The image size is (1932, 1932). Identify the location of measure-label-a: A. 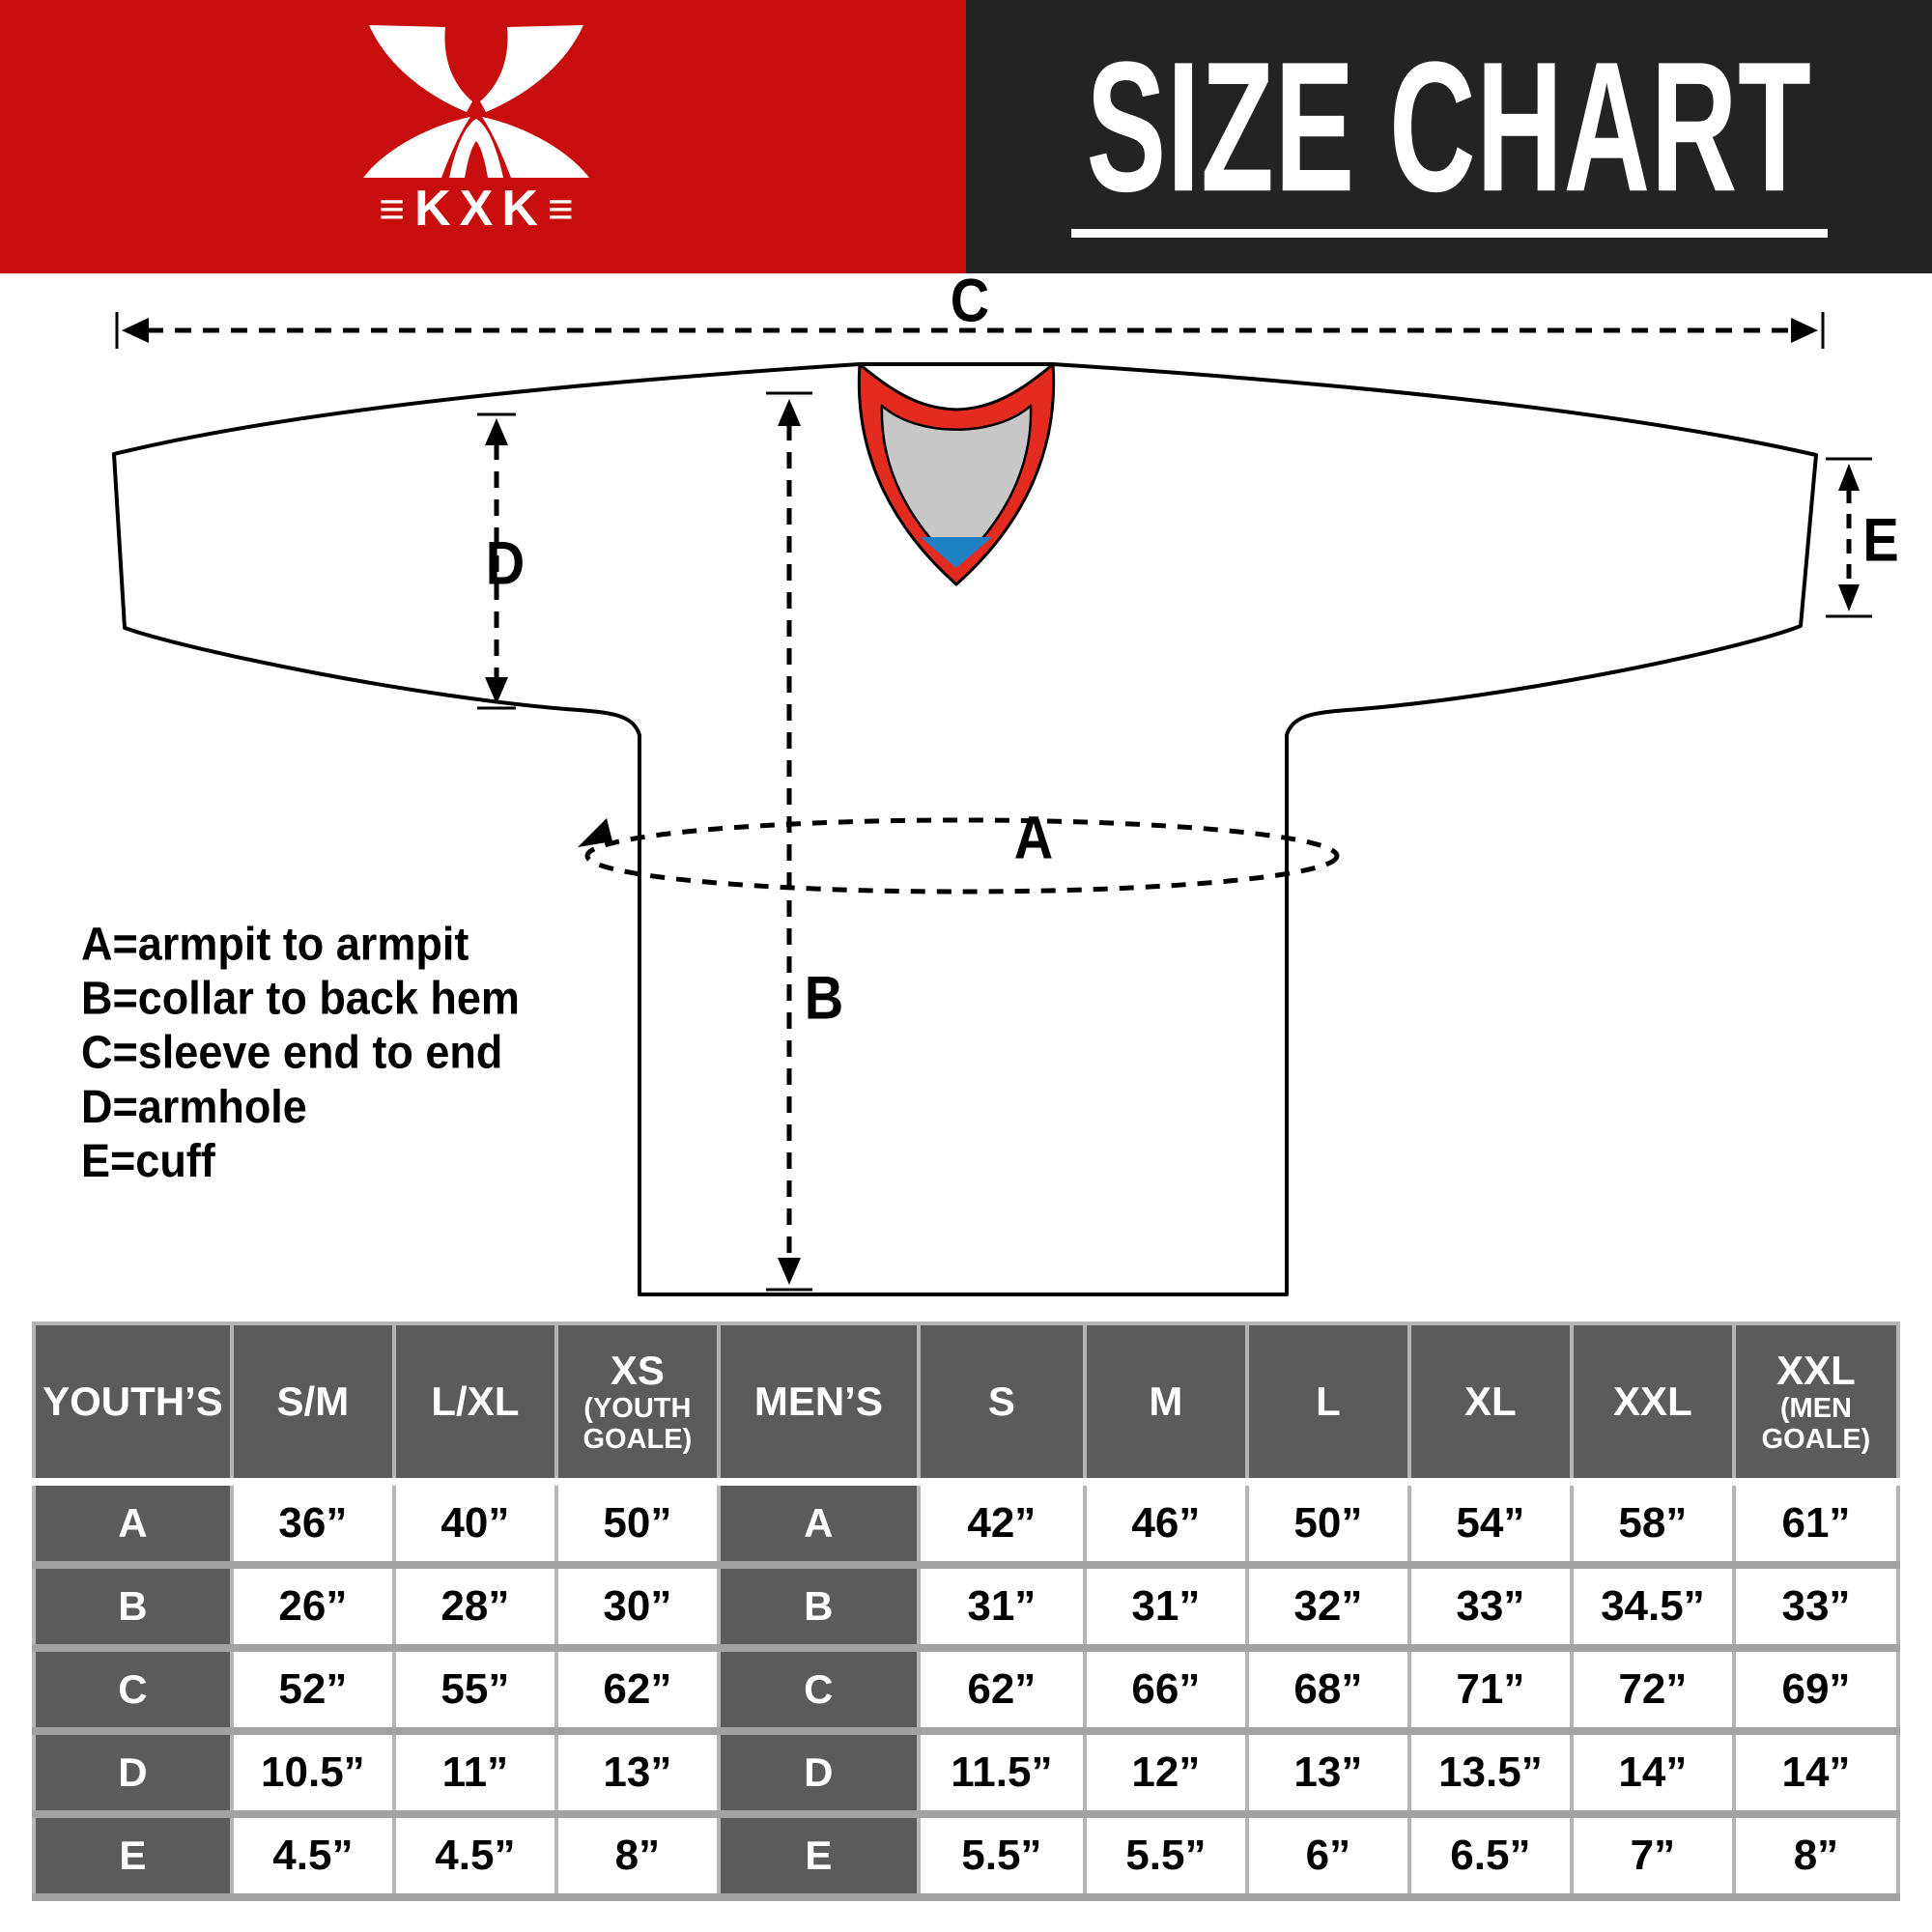
(1033, 837).